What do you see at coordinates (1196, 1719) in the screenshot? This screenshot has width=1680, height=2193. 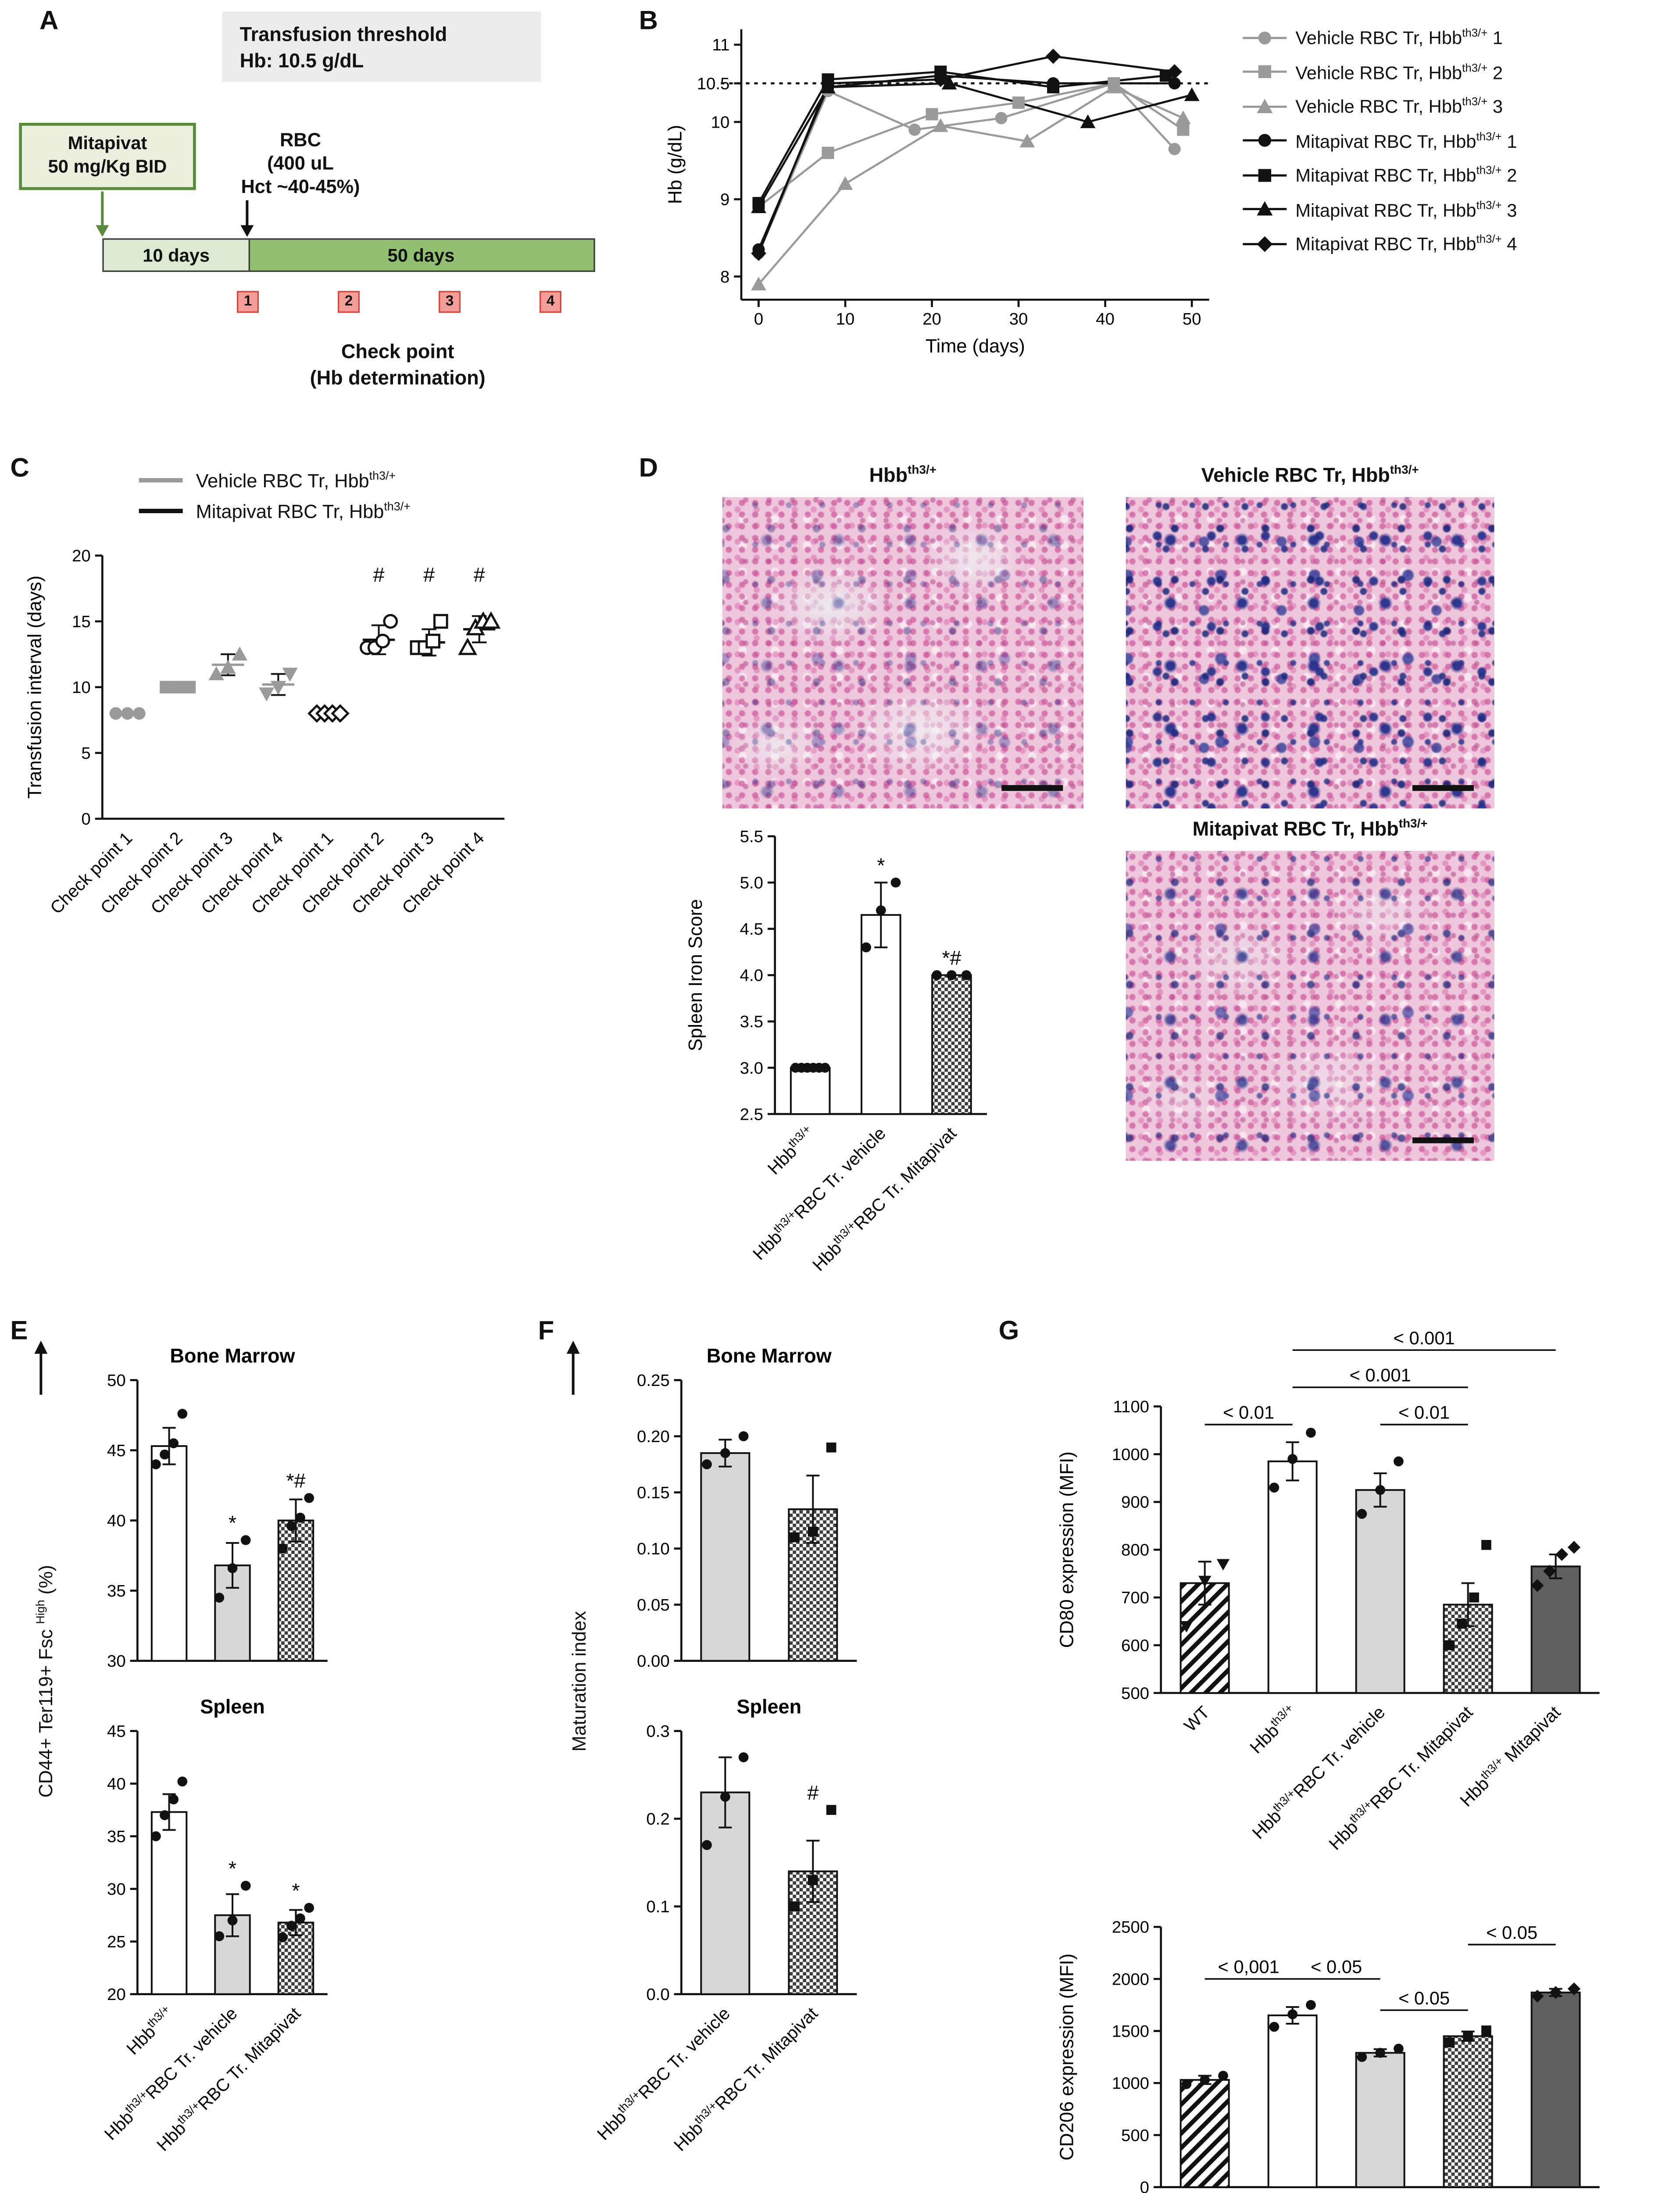 I see `svg-text: WT` at bounding box center [1196, 1719].